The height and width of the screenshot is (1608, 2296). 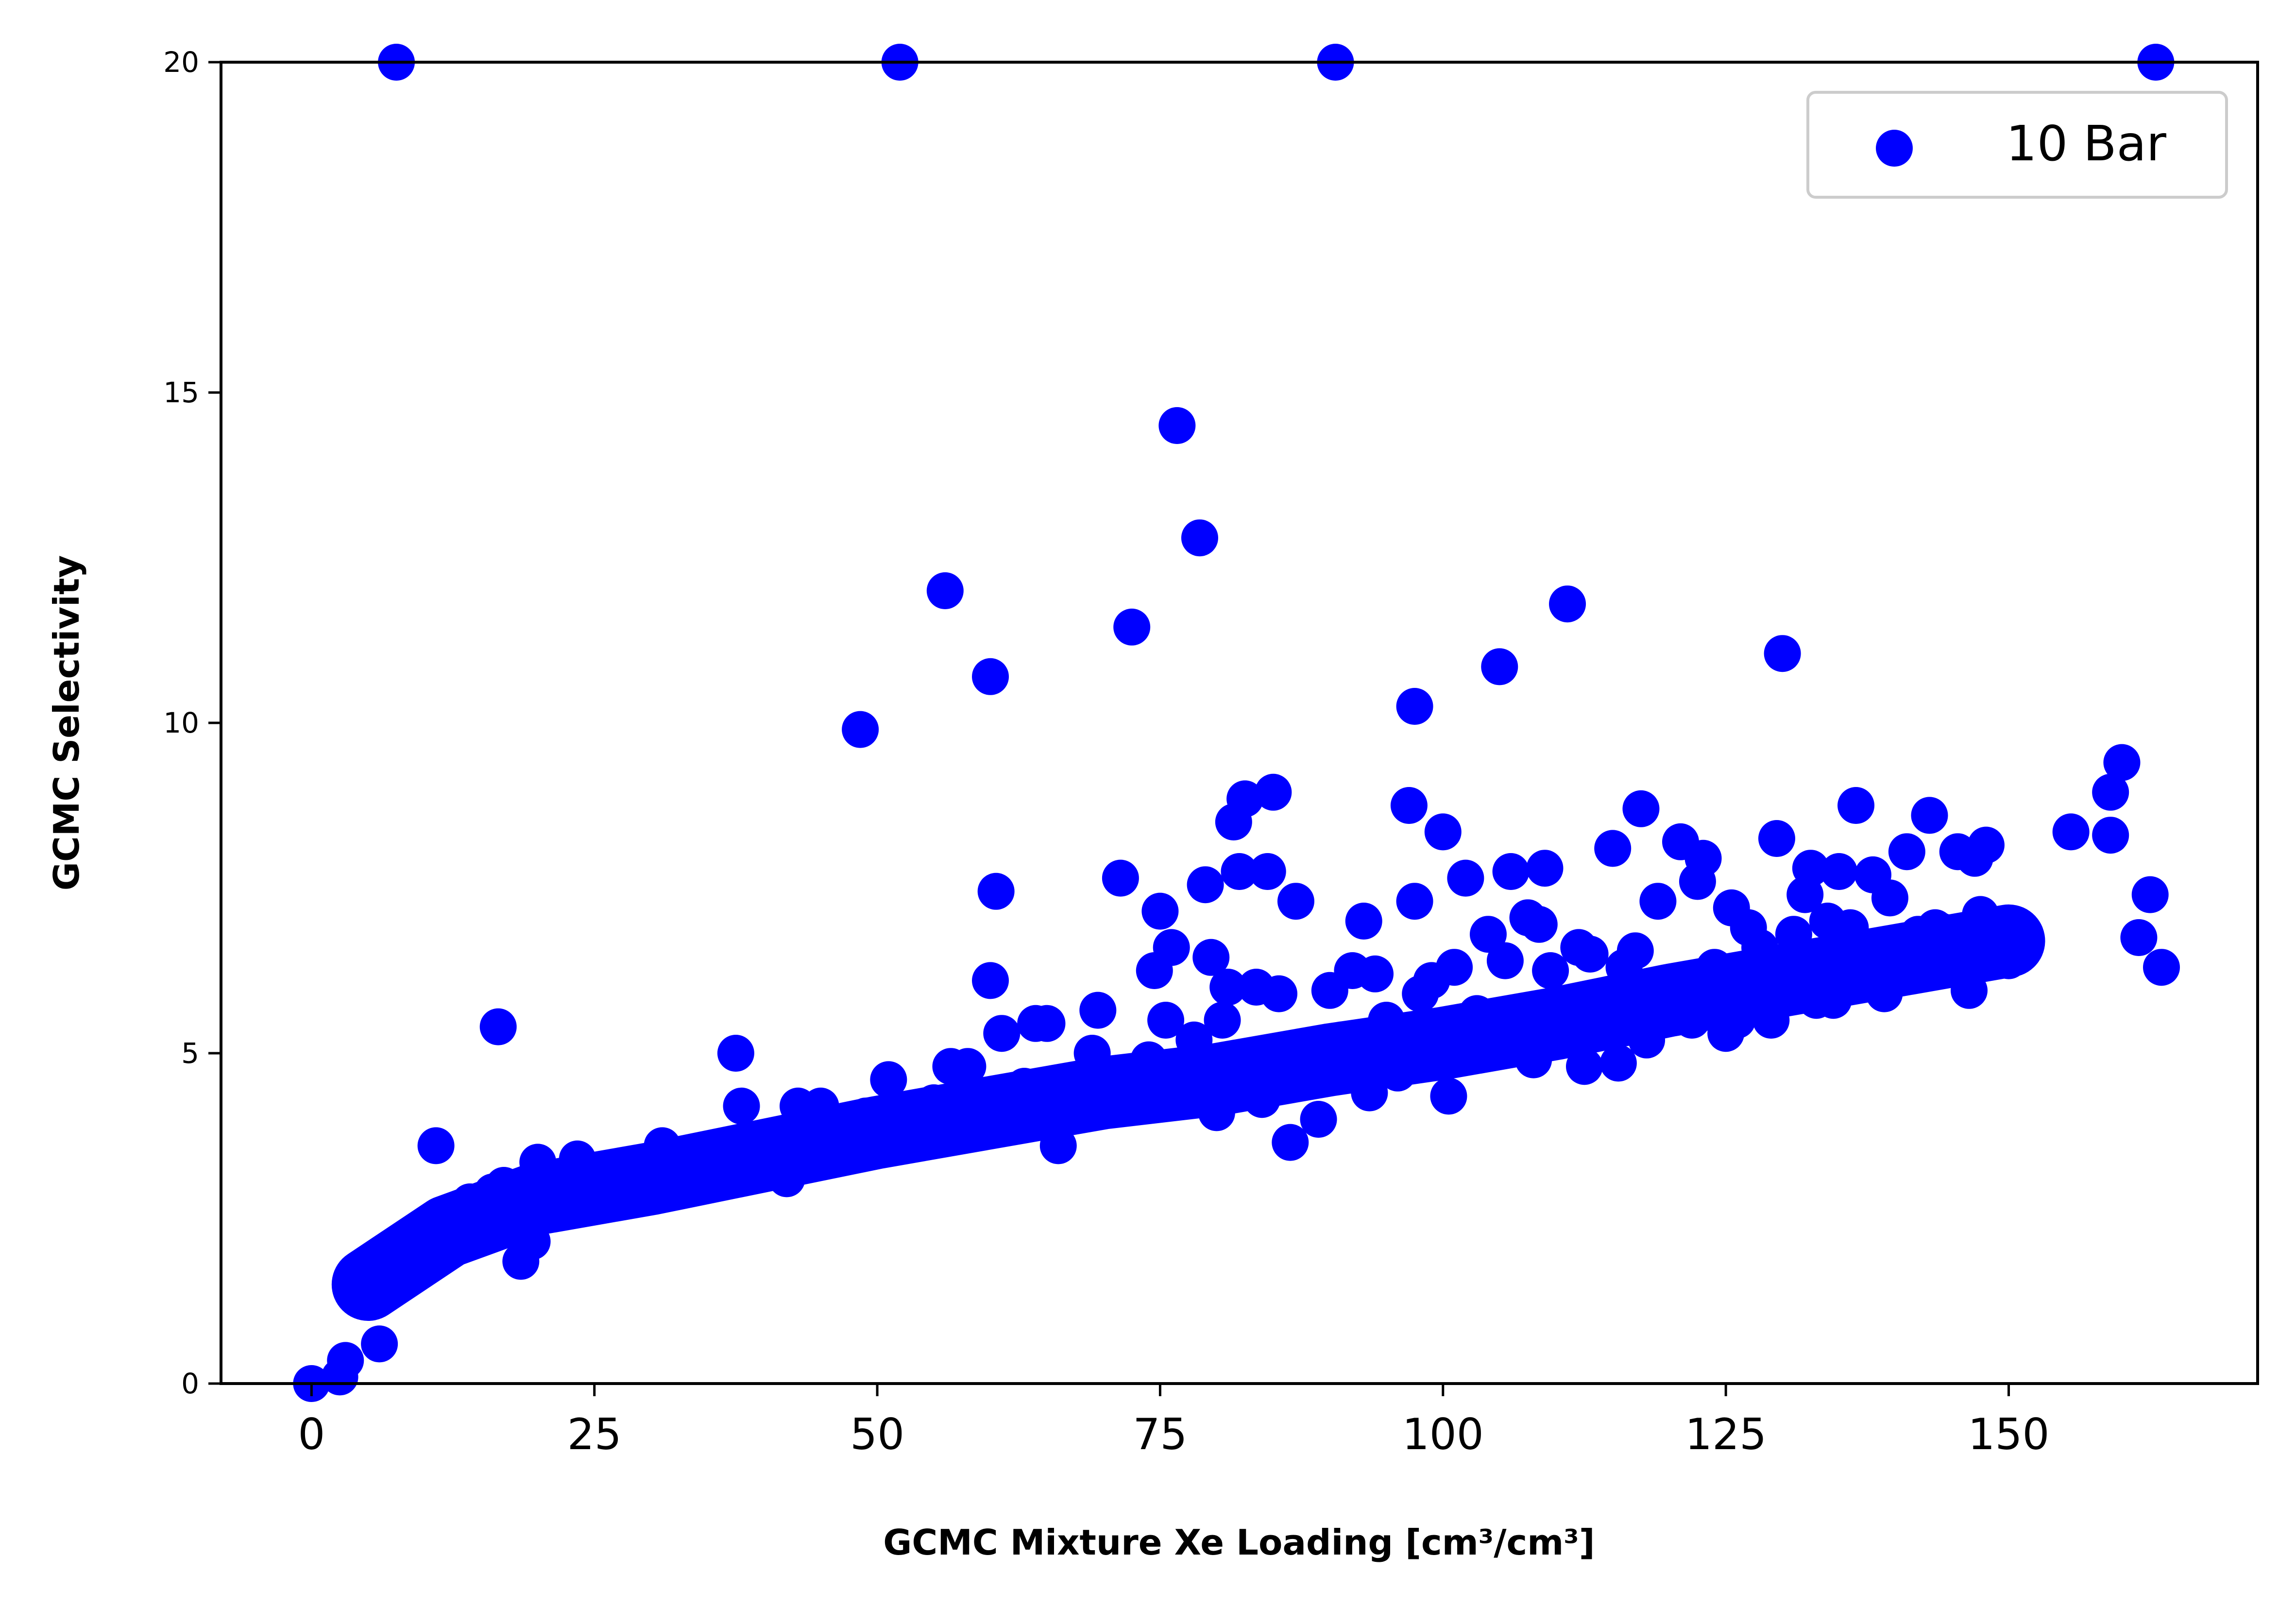 What do you see at coordinates (1443, 1434) in the screenshot?
I see `x-tick-label: 100` at bounding box center [1443, 1434].